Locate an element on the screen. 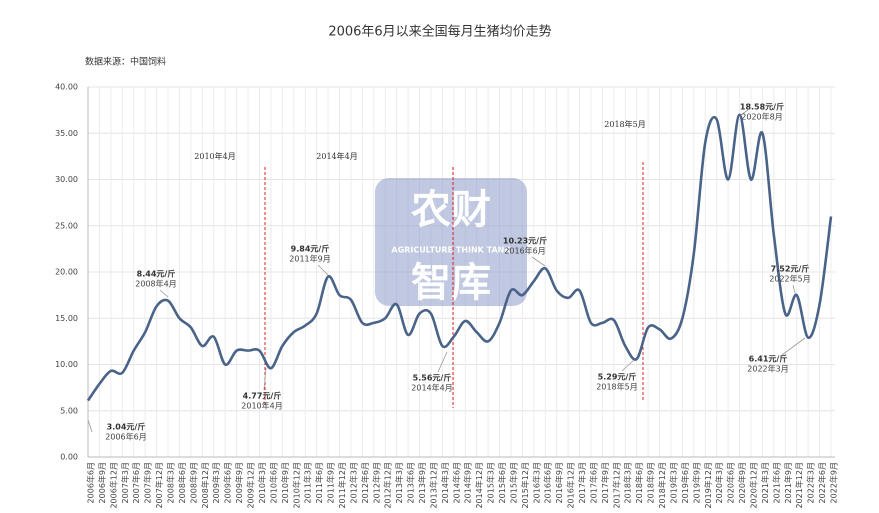 The height and width of the screenshot is (513, 879). annotation-value: 6.41元/斤 is located at coordinates (768, 359).